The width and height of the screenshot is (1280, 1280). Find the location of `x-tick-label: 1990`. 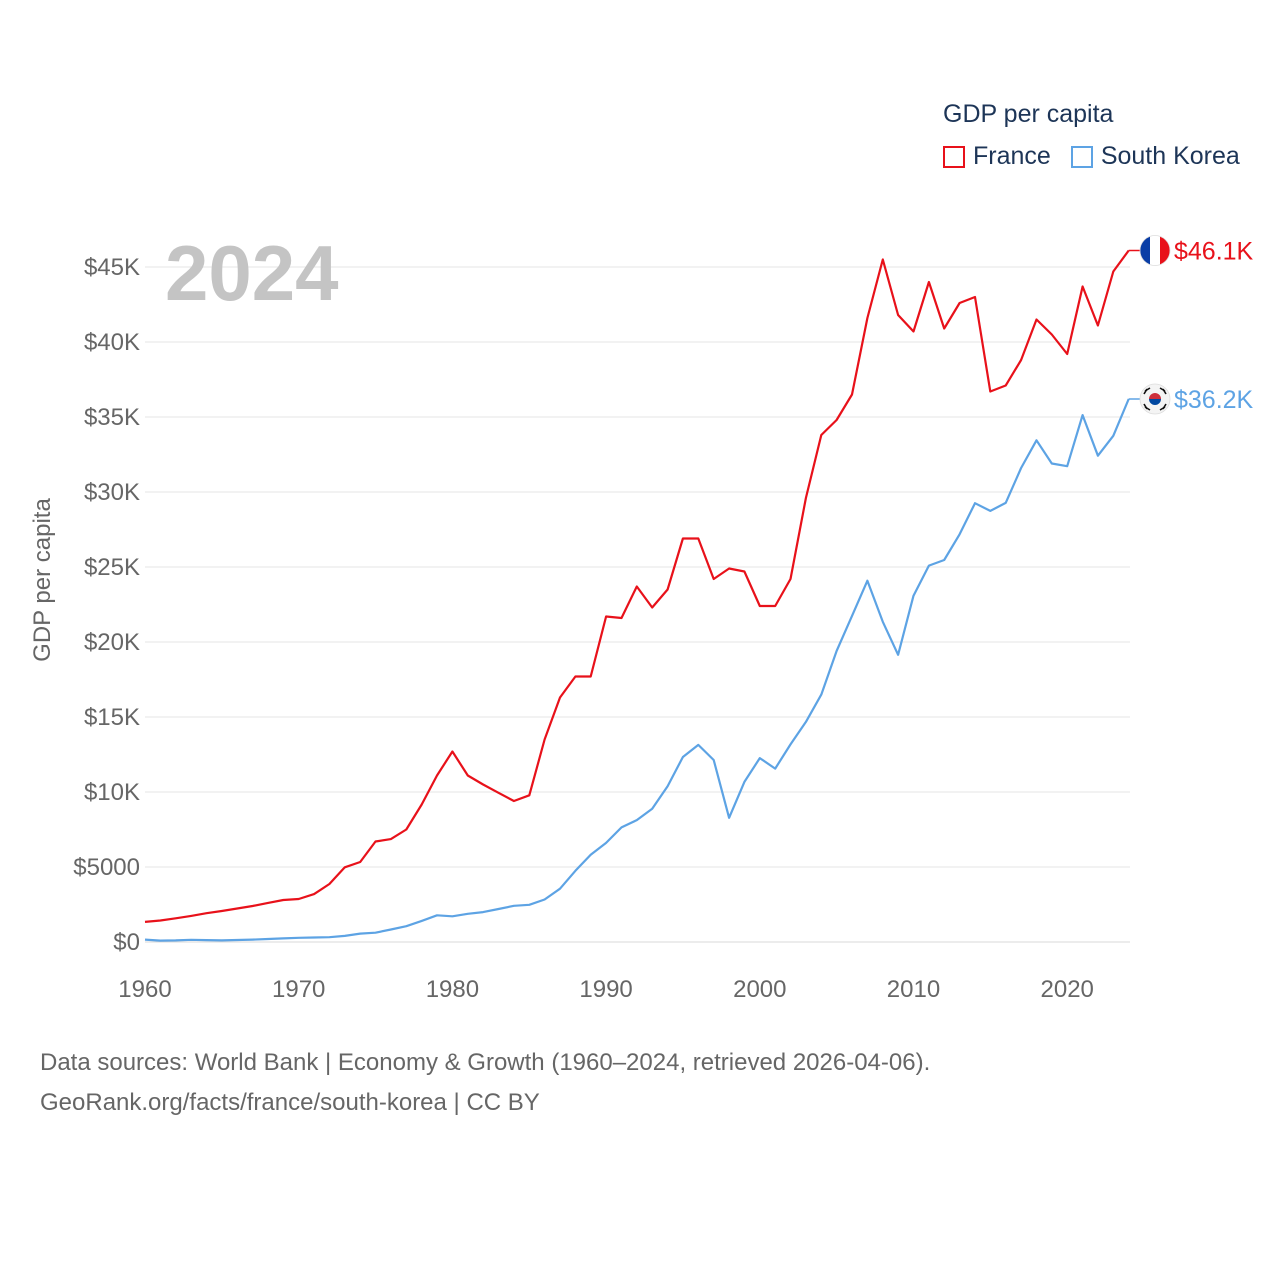

x-tick-label: 1990 is located at coordinates (605, 989).